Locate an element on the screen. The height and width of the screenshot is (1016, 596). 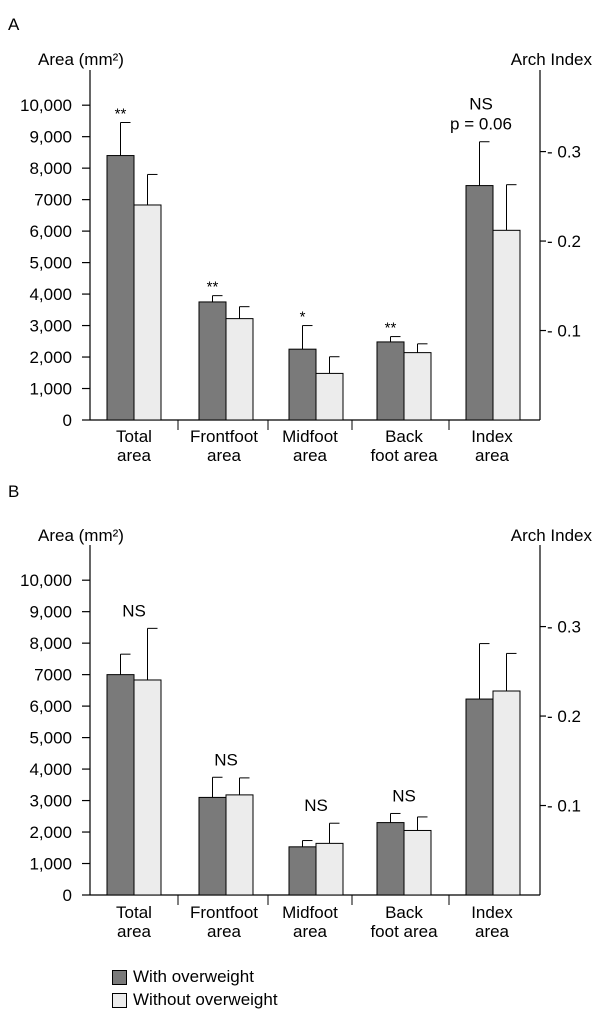
panel-b-category-label: Back is located at coordinates (404, 912).